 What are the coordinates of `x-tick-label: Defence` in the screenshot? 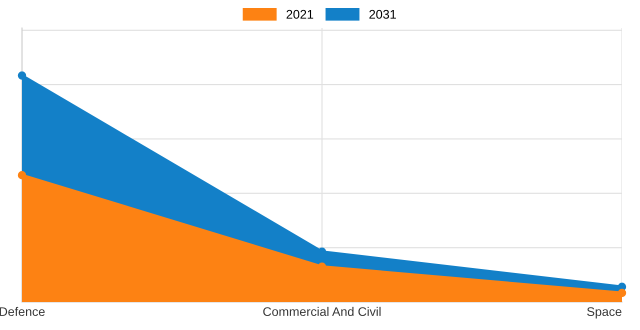 It's located at (22, 311).